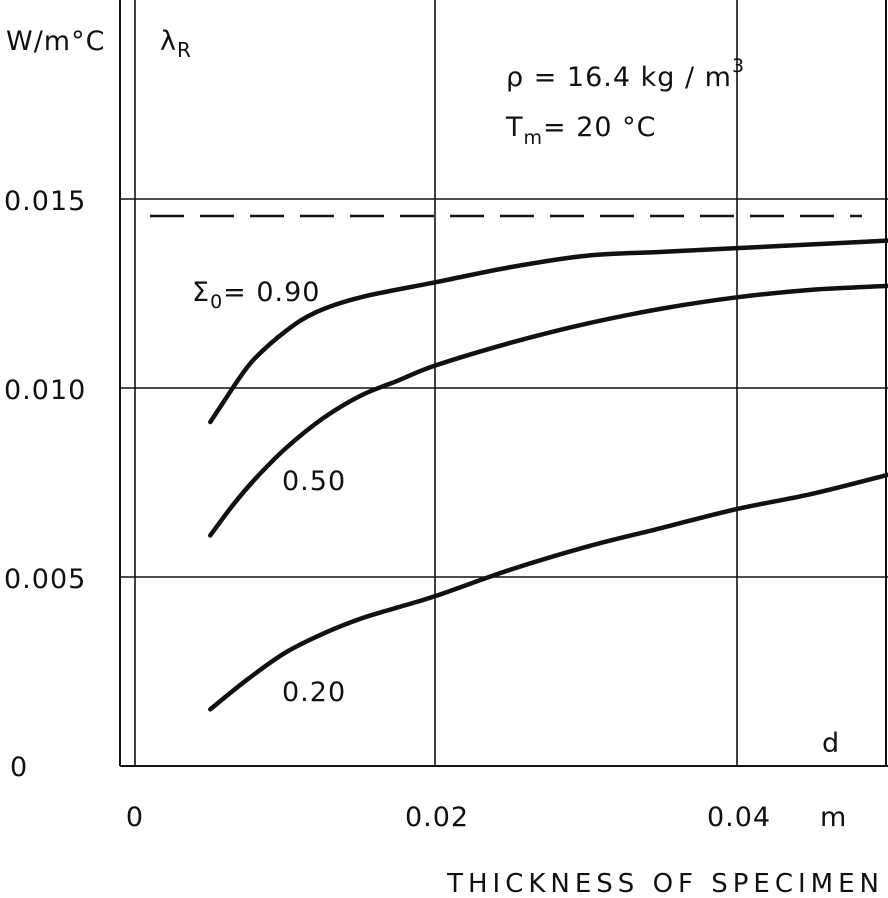 This screenshot has height=898, width=888. What do you see at coordinates (271, 292) in the screenshot?
I see `series-name-090: = 0.90` at bounding box center [271, 292].